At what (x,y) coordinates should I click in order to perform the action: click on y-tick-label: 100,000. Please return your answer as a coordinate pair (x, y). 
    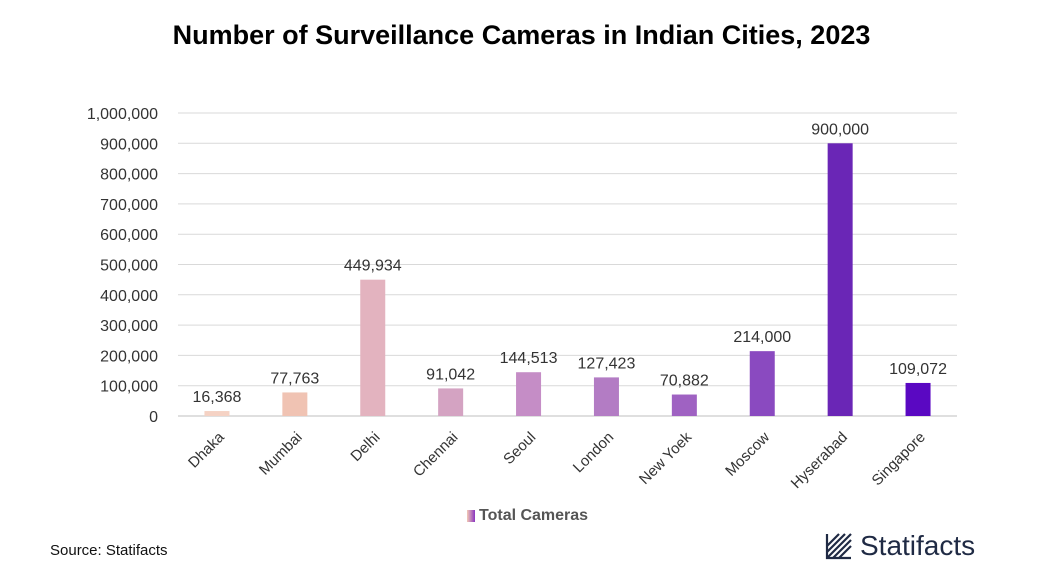
    Looking at the image, I should click on (129, 387).